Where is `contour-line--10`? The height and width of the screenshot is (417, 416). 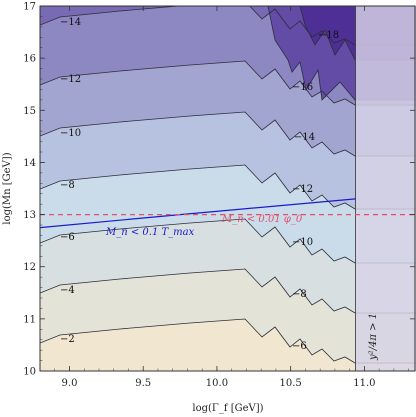 contour-line--10 is located at coordinates (228, 134).